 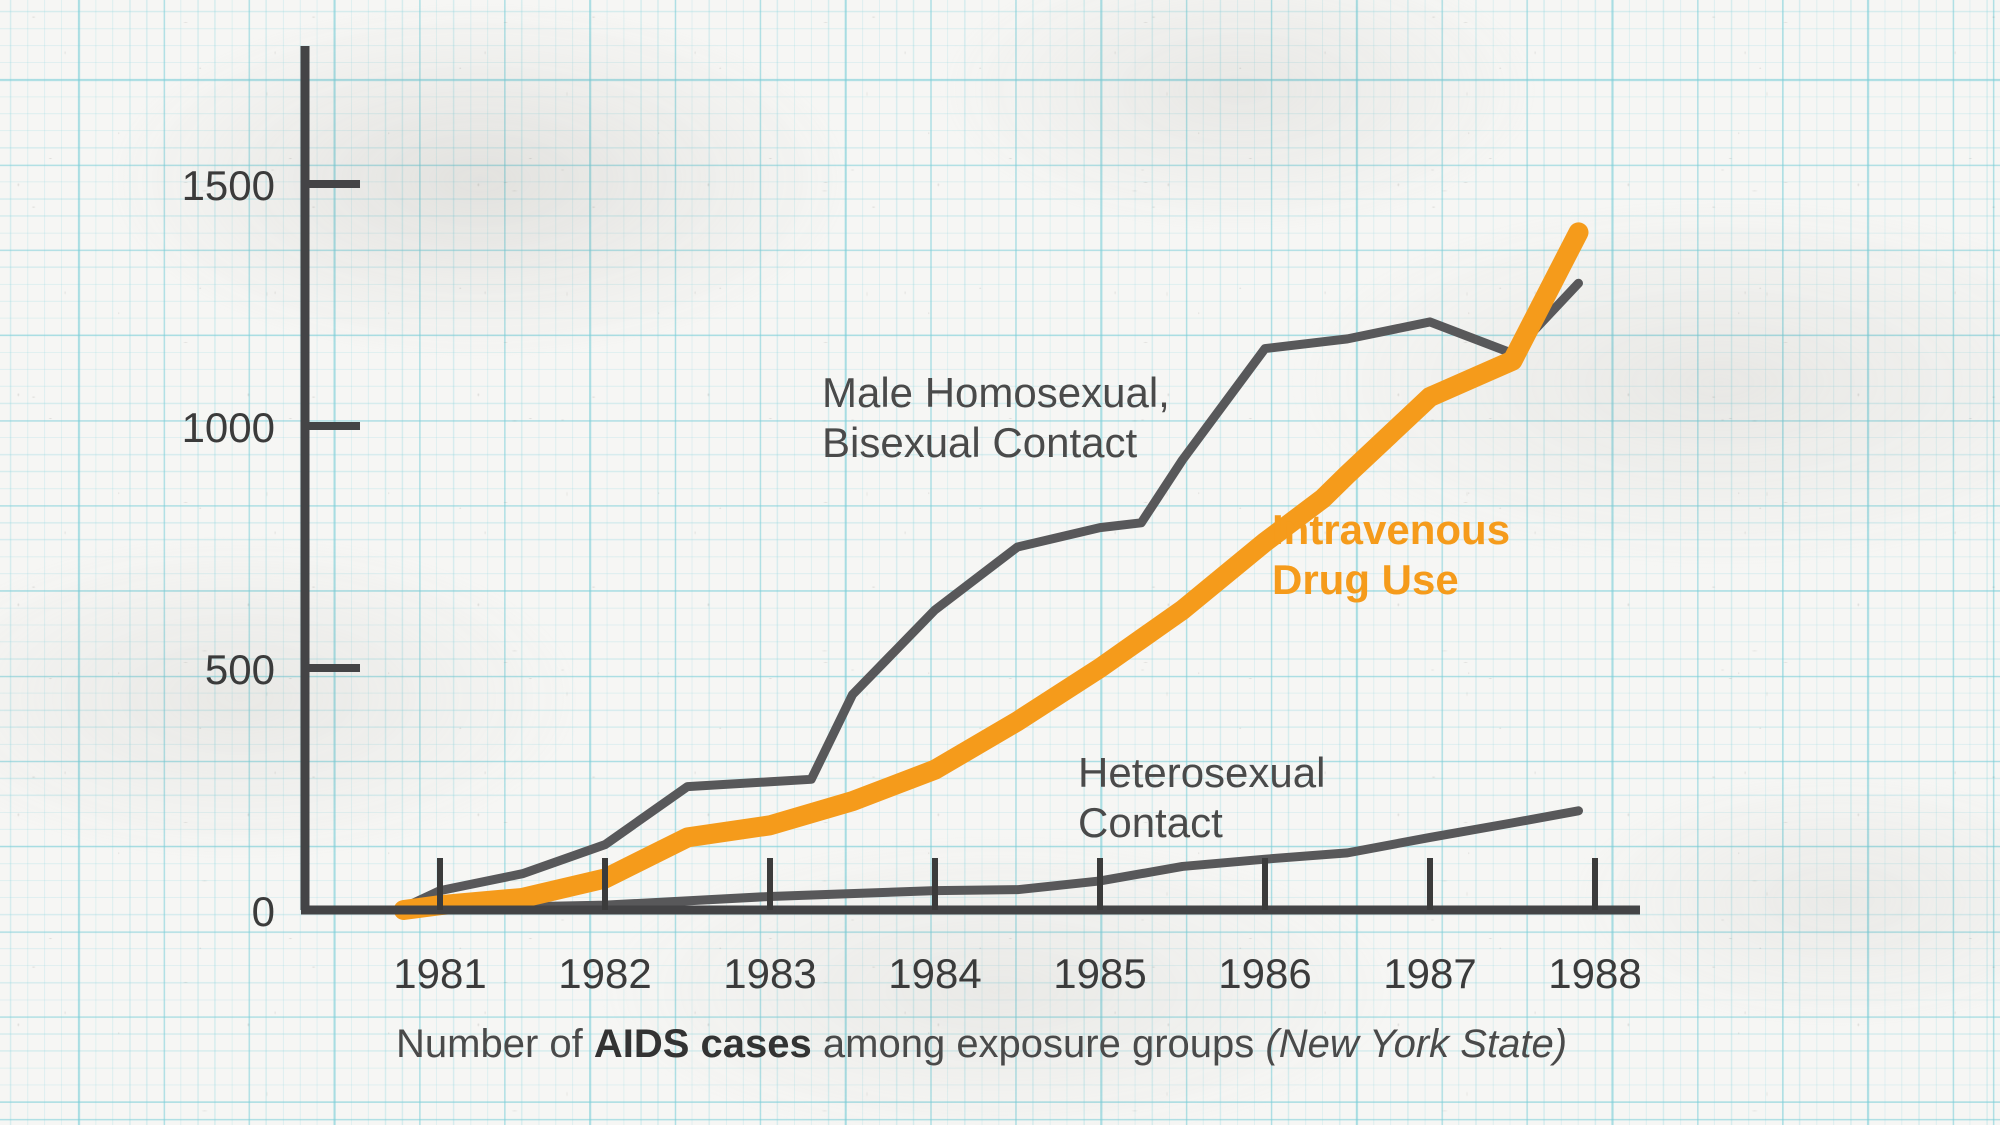 What do you see at coordinates (240, 669) in the screenshot?
I see `y-tick-label: 500` at bounding box center [240, 669].